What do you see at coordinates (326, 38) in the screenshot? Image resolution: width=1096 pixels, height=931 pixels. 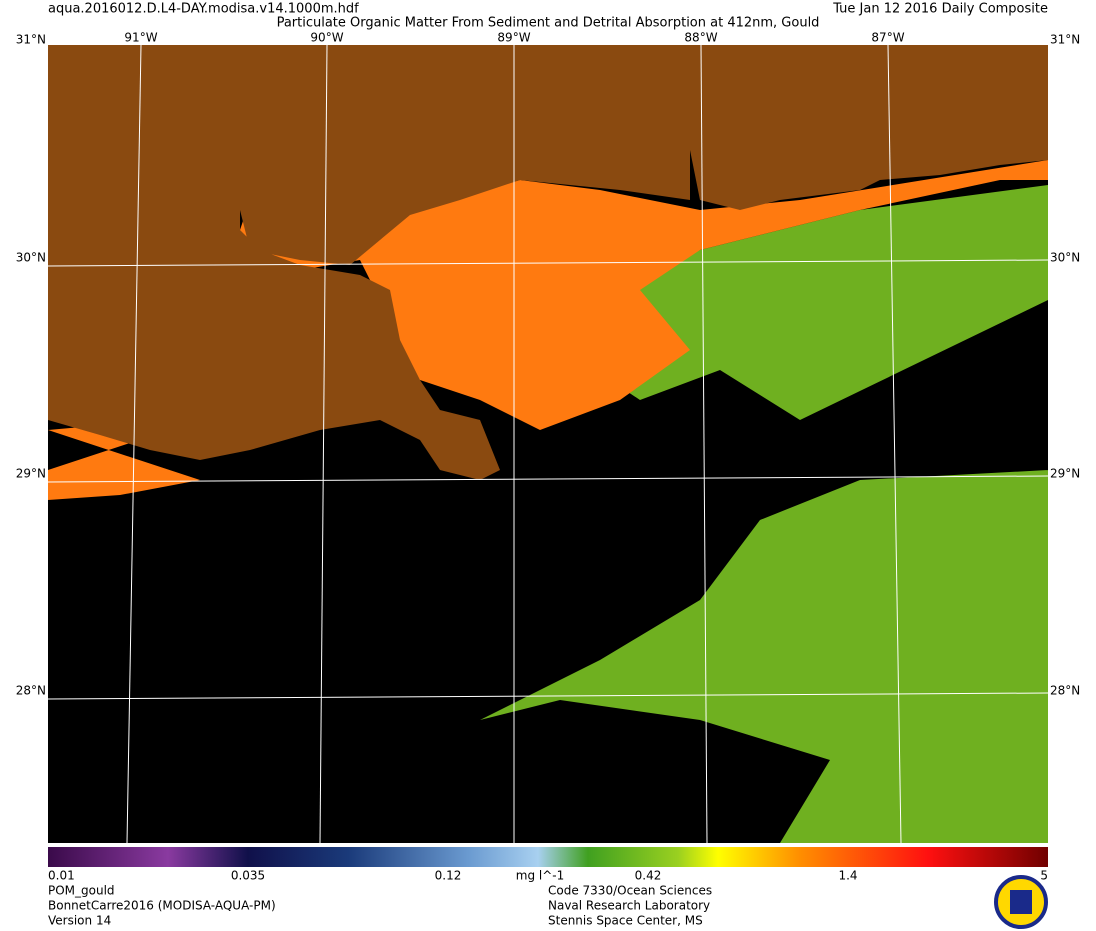 I see `lon-label: 90°W` at bounding box center [326, 38].